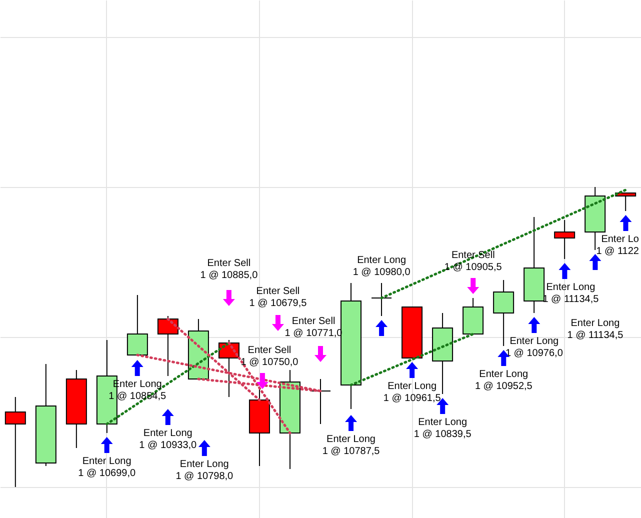 The image size is (641, 518). Describe the element at coordinates (107, 467) in the screenshot. I see `annotation: Enter Long 1 @ 10699,0` at that location.